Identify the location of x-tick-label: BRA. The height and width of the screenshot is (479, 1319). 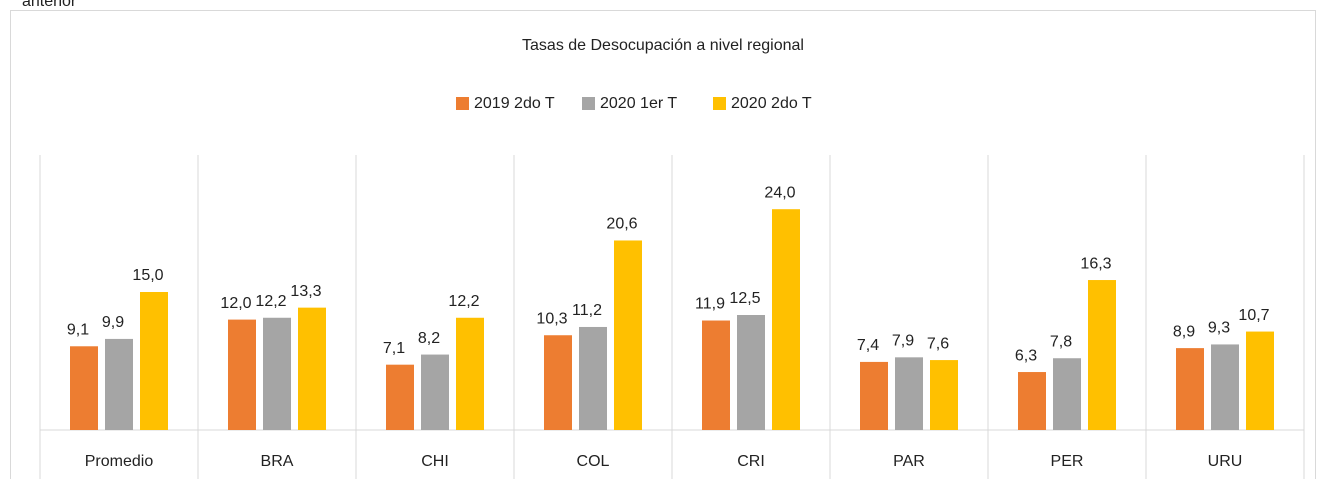
(277, 461).